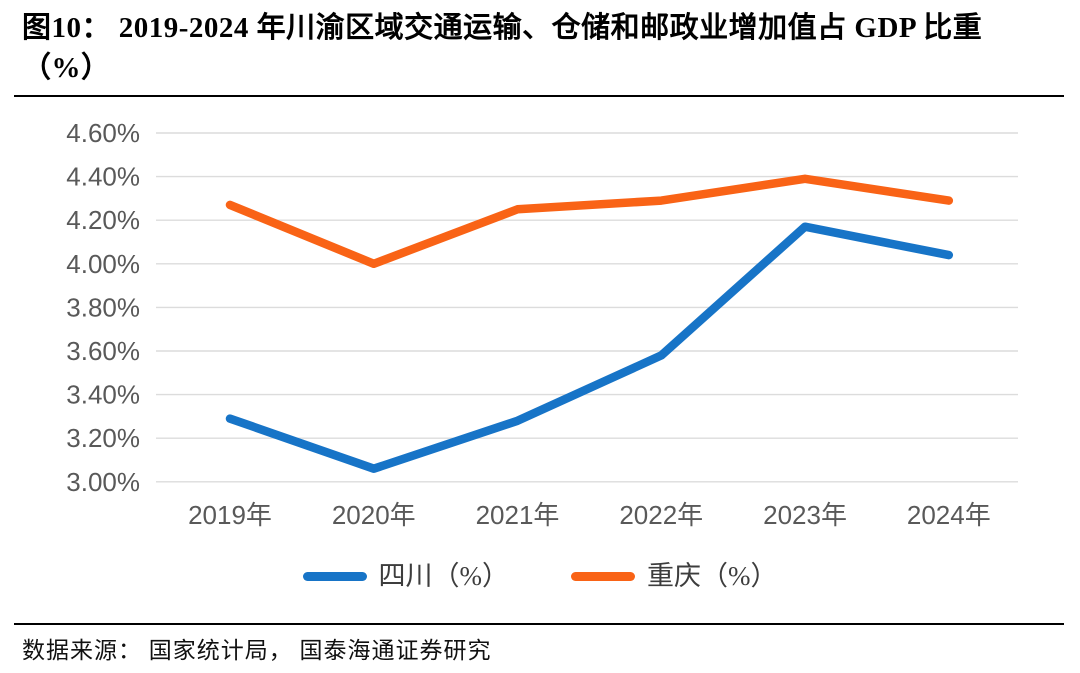  What do you see at coordinates (103, 133) in the screenshot?
I see `y-axis-label: 4.60%` at bounding box center [103, 133].